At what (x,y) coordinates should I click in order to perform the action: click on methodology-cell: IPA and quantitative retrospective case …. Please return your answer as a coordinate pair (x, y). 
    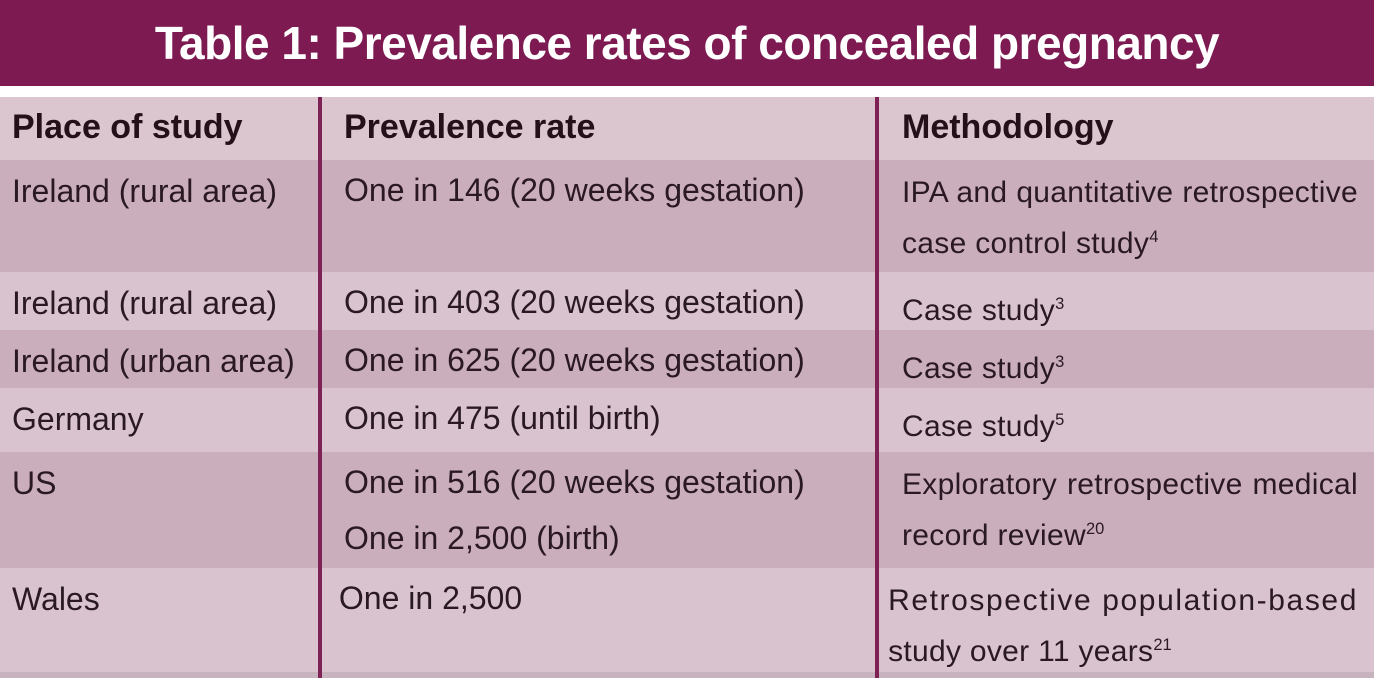
    Looking at the image, I should click on (1126, 216).